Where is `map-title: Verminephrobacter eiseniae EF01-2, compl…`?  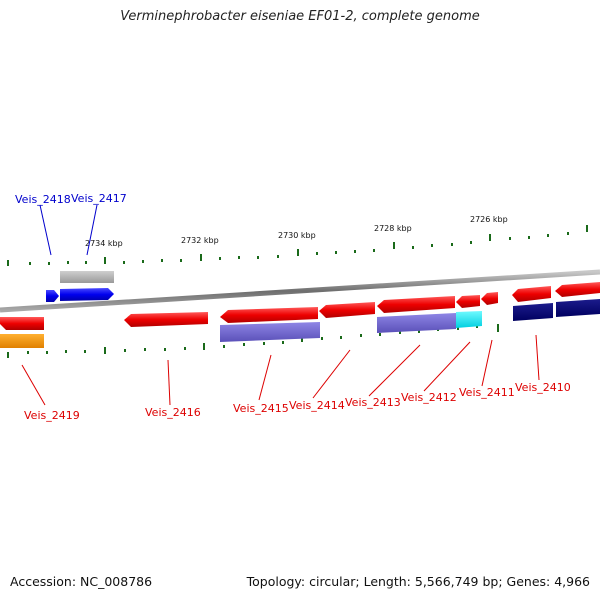
map-title: Verminephrobacter eiseniae EF01-2, compl… is located at coordinates (300, 16).